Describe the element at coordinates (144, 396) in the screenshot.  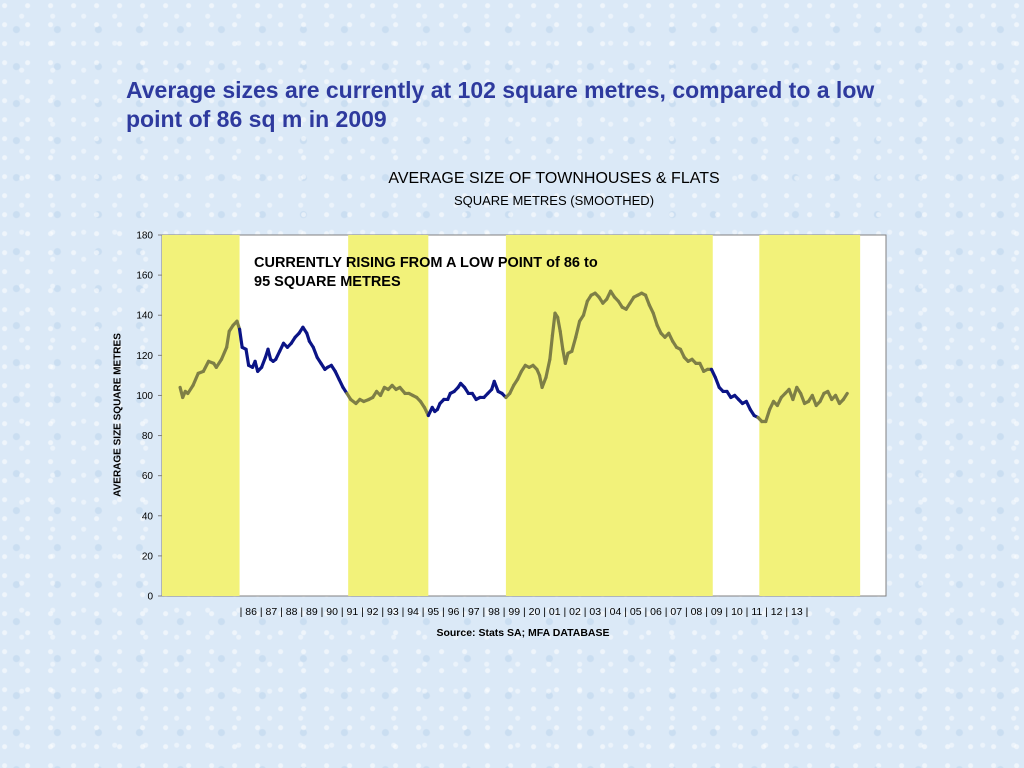
I see `y-tick-label: 100` at that location.